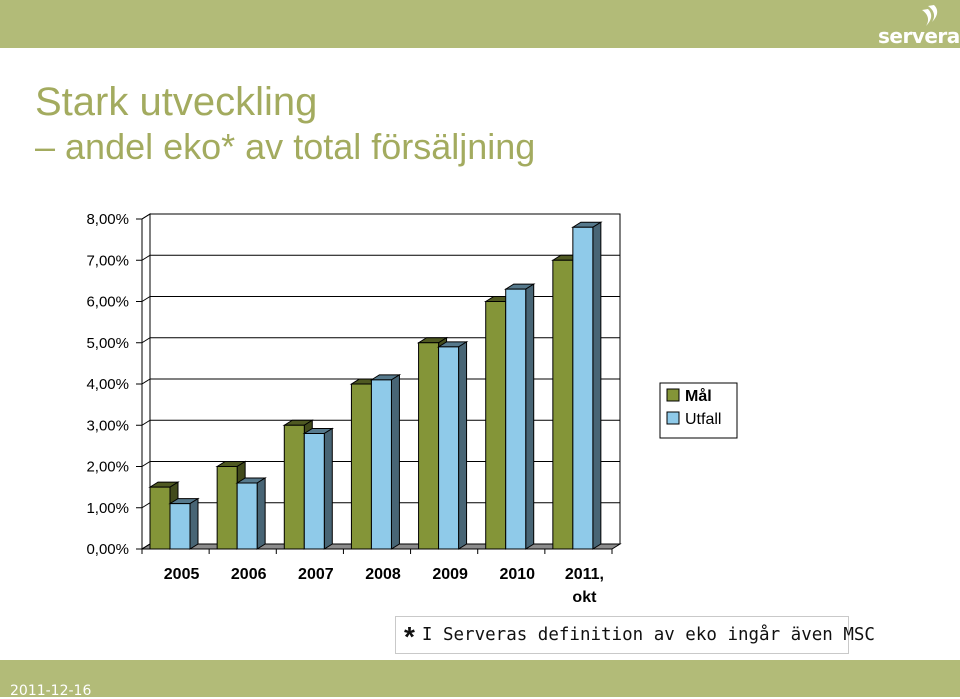 The image size is (960, 699). Describe the element at coordinates (480, 678) in the screenshot. I see `footer-band` at that location.